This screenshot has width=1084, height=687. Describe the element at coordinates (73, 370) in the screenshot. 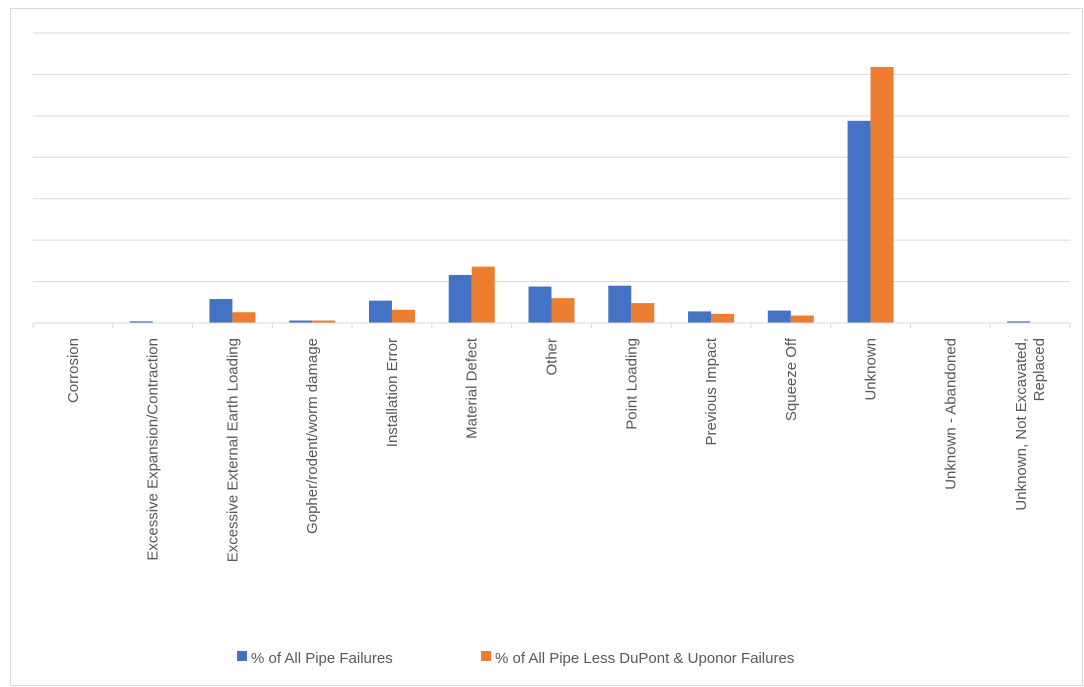

I see `category-label: Corrosion` at that location.